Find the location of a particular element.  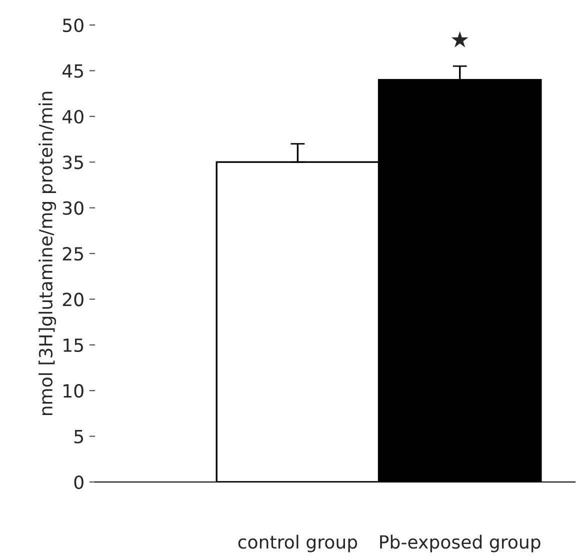

annotation: ★ is located at coordinates (459, 39).